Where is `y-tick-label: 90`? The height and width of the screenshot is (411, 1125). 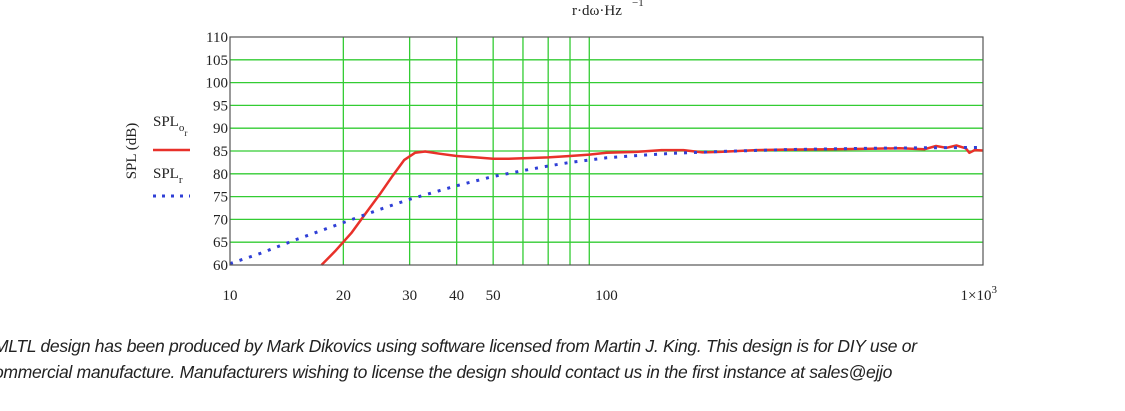
y-tick-label: 90 is located at coordinates (220, 129).